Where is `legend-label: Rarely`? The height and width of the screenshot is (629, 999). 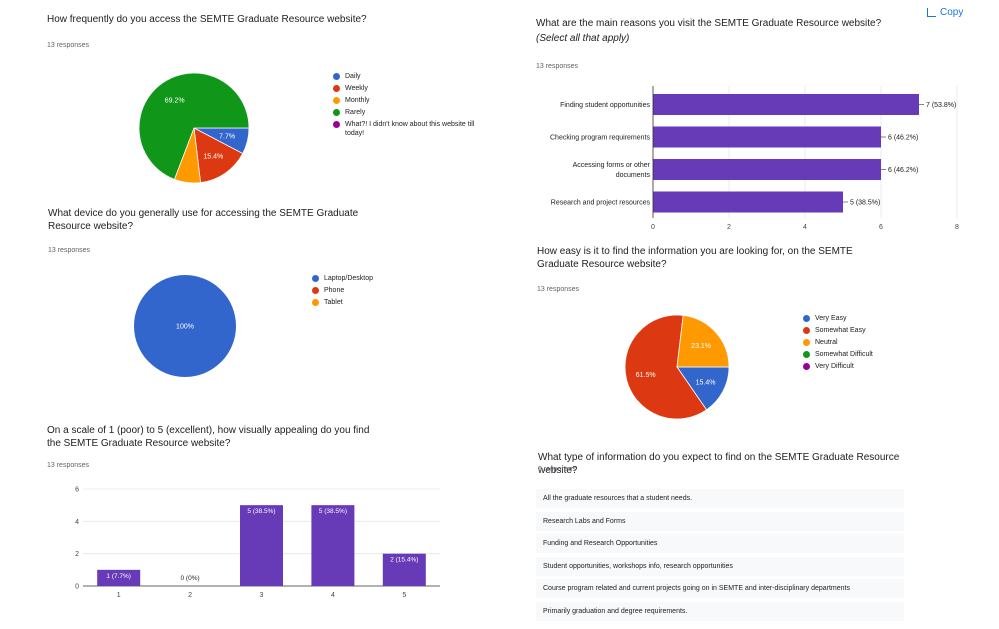
legend-label: Rarely is located at coordinates (355, 112).